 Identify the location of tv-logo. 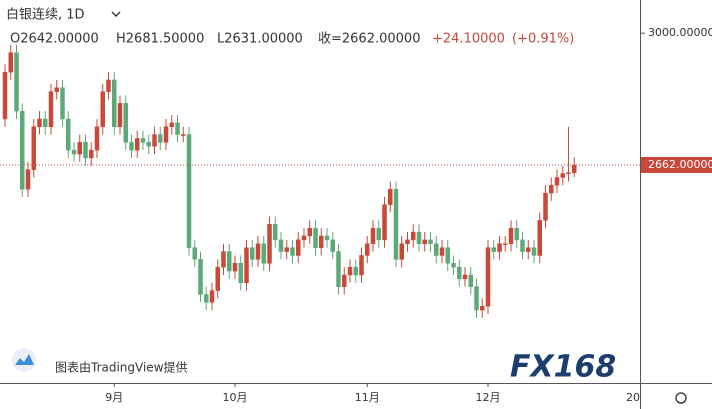
(24, 359).